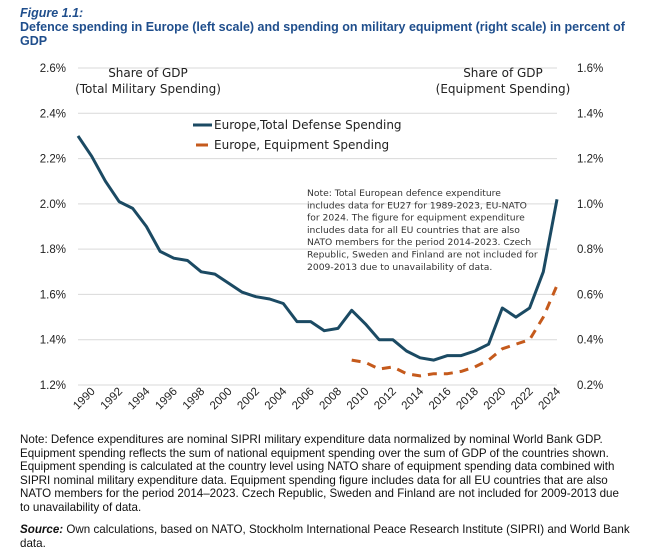 The width and height of the screenshot is (645, 560). What do you see at coordinates (303, 399) in the screenshot?
I see `x-tick-label: 2006` at bounding box center [303, 399].